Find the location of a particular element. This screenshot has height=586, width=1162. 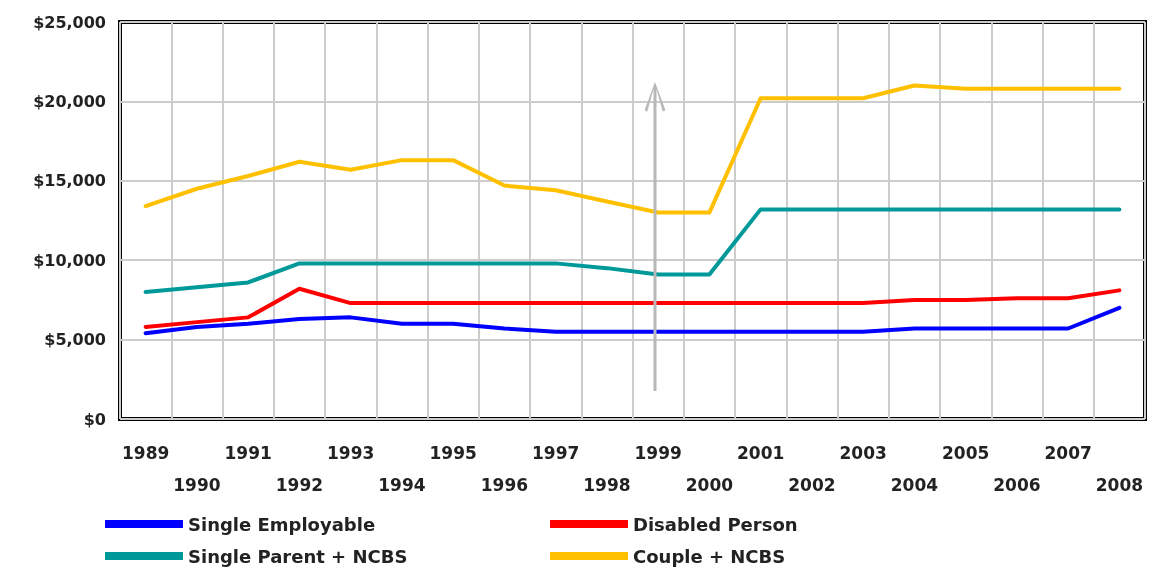

x-tick-label: 2005 is located at coordinates (965, 453).